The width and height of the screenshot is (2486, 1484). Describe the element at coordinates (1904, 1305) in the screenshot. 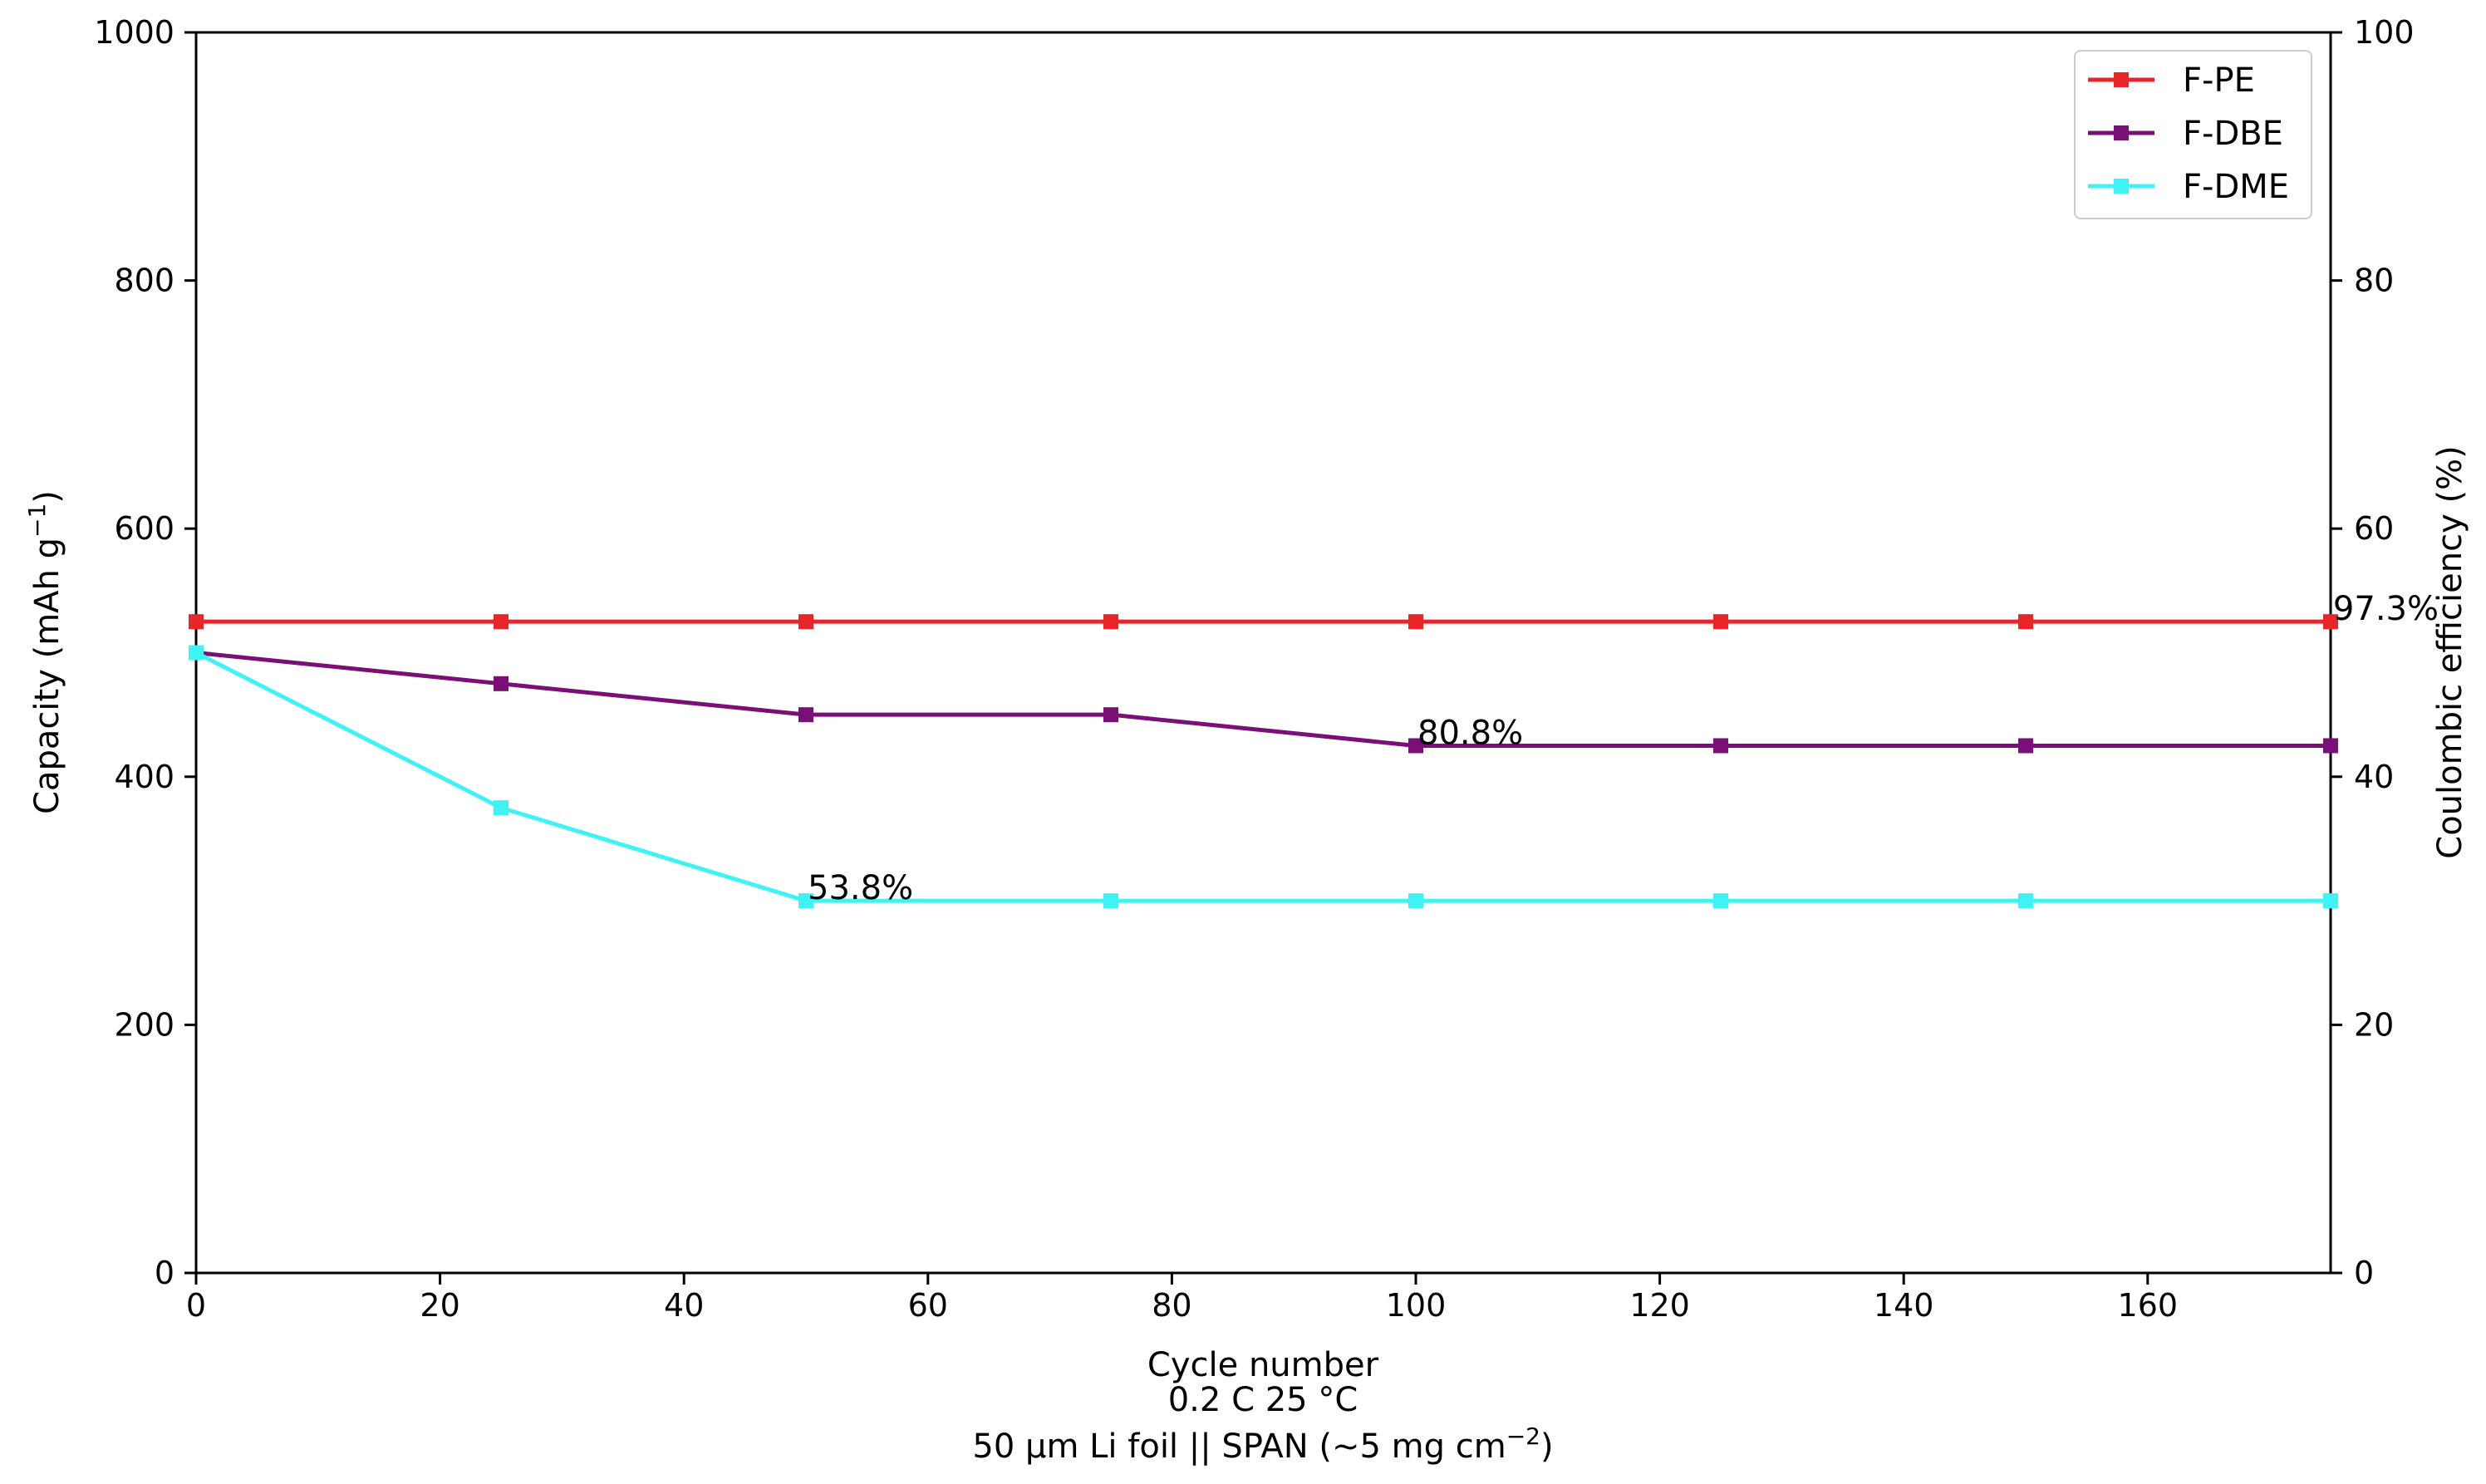

I see `x-tick-label: 140` at that location.